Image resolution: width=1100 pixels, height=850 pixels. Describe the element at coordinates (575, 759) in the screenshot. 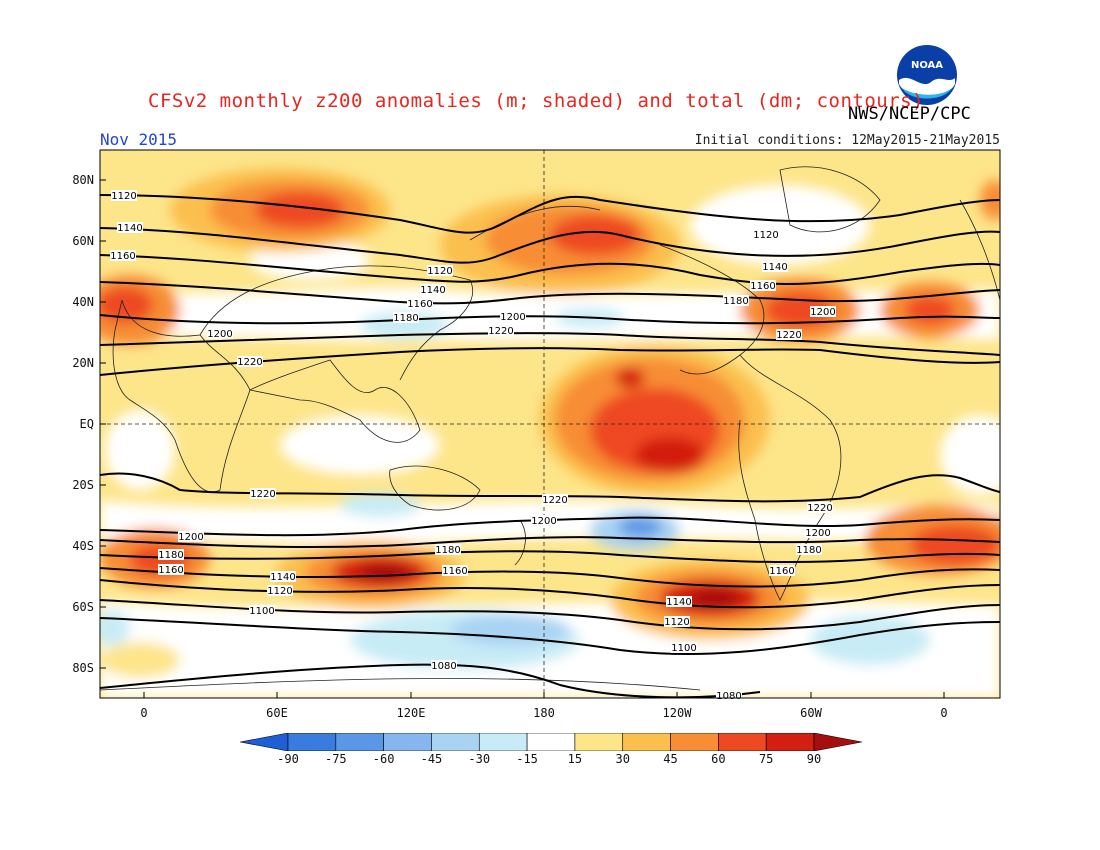

I see `colorbar-tick-label: 15` at that location.